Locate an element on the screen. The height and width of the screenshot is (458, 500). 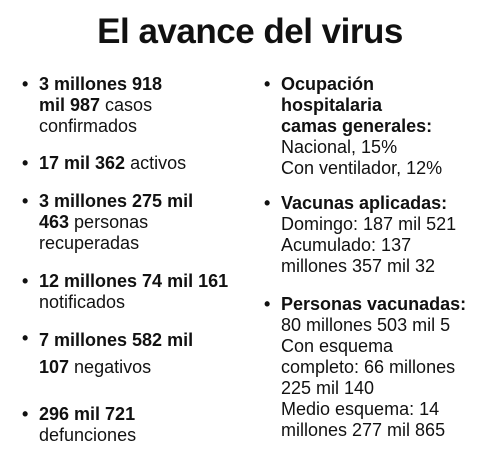
defunciones-label: defunciones is located at coordinates (88, 435).